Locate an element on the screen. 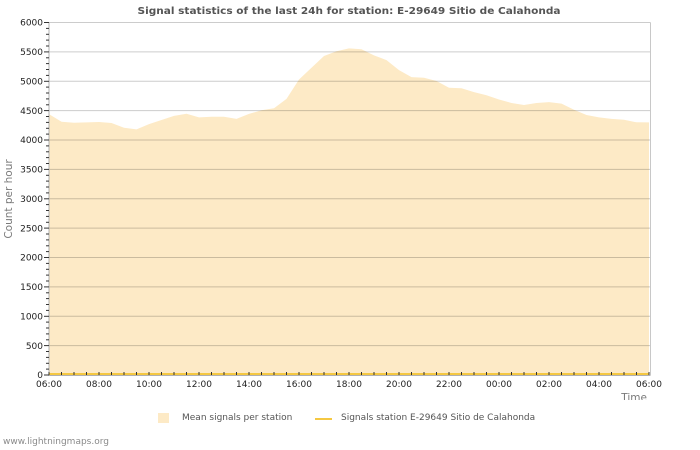  y-tick-label: 2500 is located at coordinates (31, 229).